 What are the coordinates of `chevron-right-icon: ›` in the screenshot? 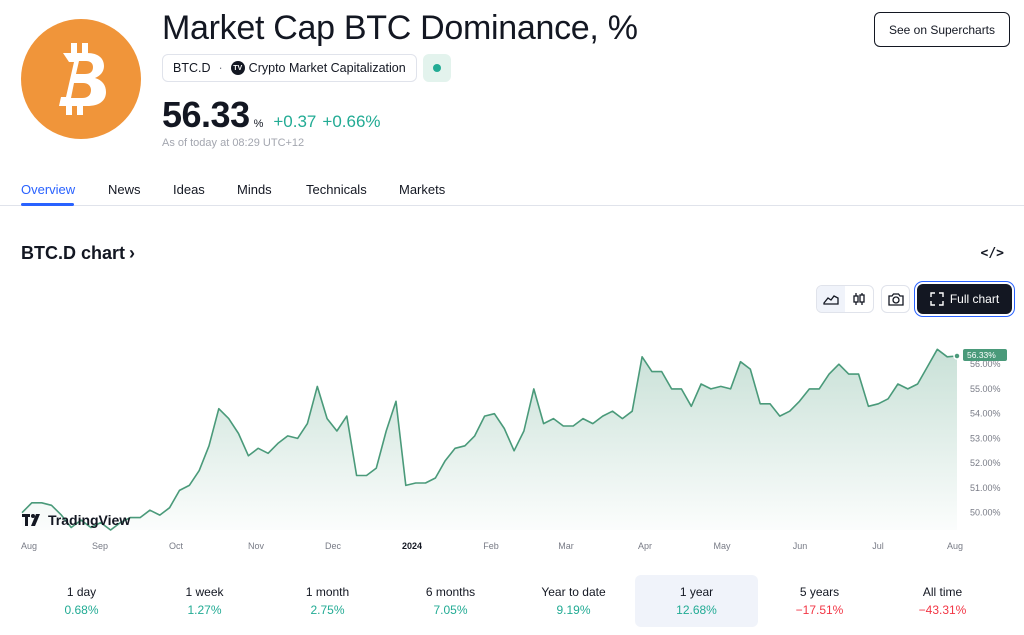 It's located at (132, 253).